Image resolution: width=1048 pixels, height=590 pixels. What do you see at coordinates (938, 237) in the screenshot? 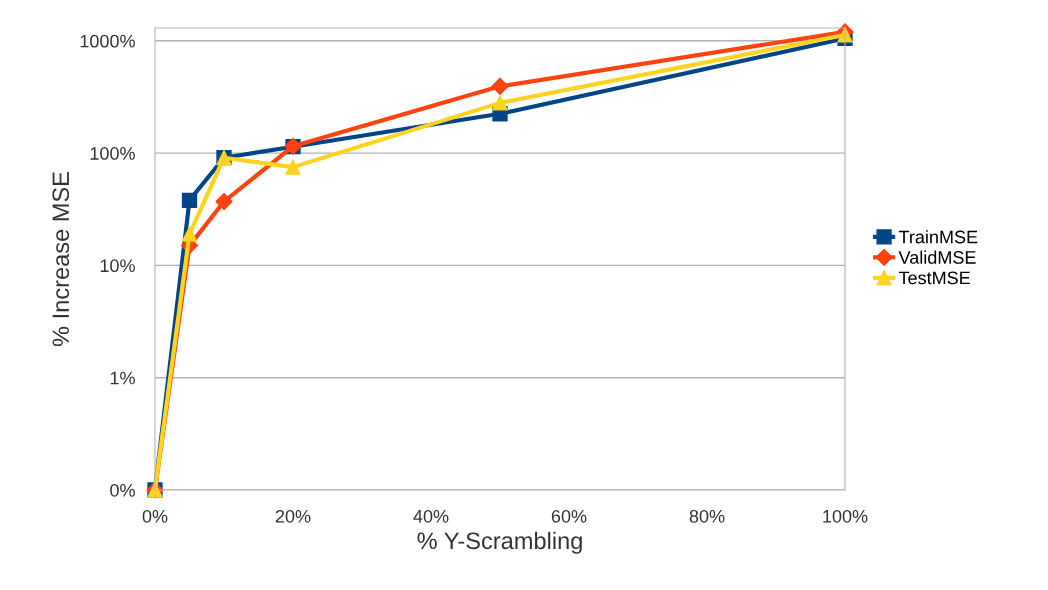
I see `legend-label: TrainMSE` at bounding box center [938, 237].